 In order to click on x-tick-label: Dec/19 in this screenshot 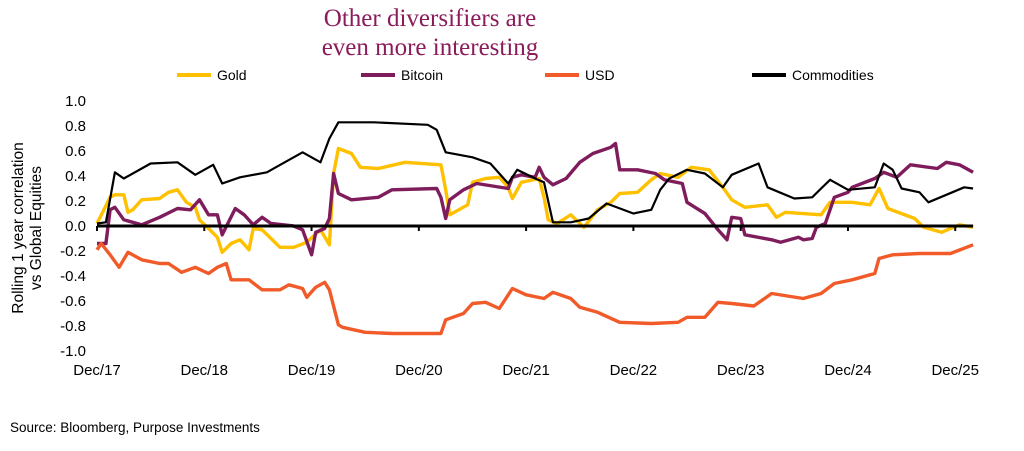, I will do `click(312, 370)`.